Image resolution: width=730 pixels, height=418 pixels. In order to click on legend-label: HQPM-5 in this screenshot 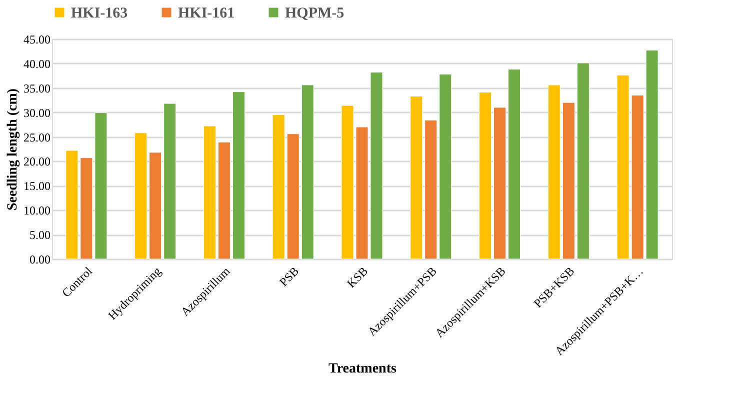, I will do `click(314, 14)`.